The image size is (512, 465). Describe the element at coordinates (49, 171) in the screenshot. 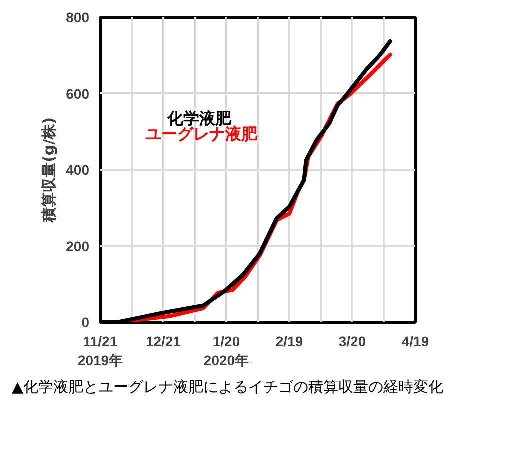

I see `y-axis-title: 積算収量(g/株)` at that location.